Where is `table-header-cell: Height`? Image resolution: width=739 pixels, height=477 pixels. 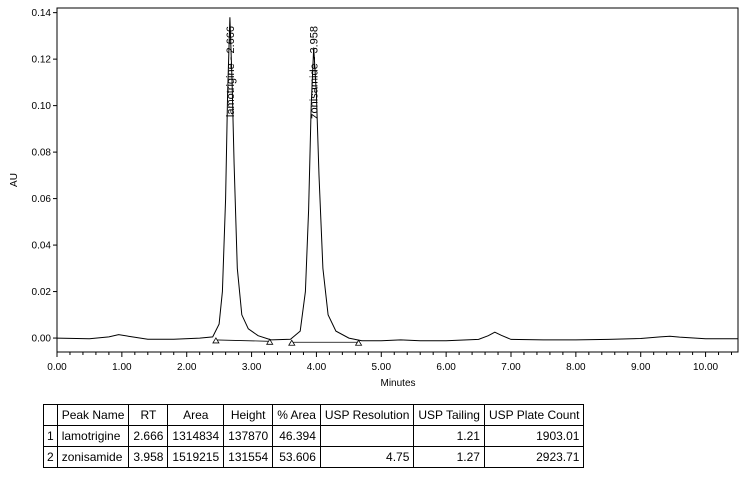 table-header-cell: Height is located at coordinates (248, 415).